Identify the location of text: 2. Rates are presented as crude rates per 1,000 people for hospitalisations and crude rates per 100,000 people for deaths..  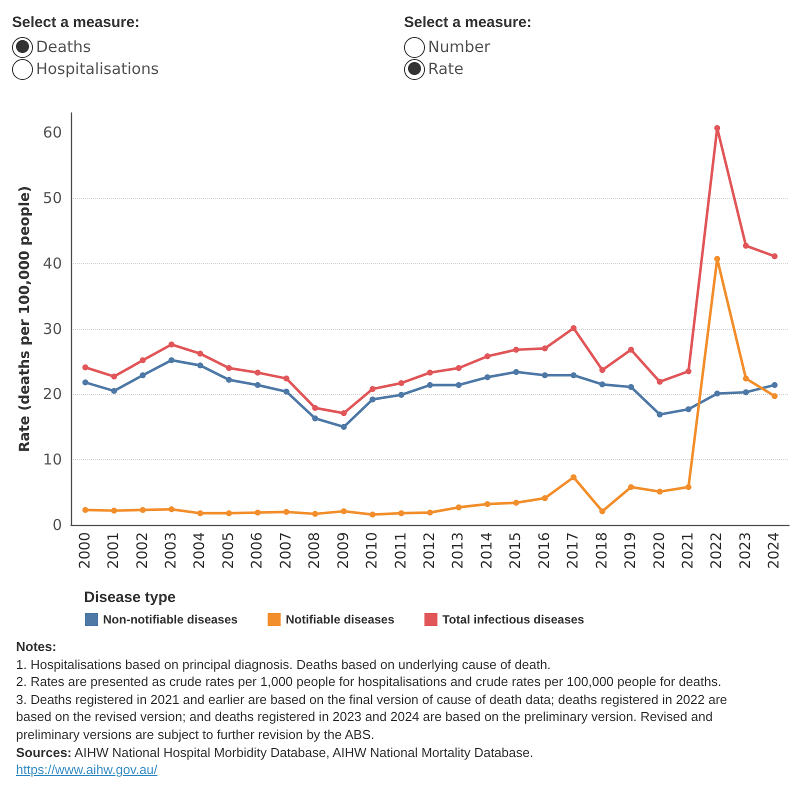
(369, 682).